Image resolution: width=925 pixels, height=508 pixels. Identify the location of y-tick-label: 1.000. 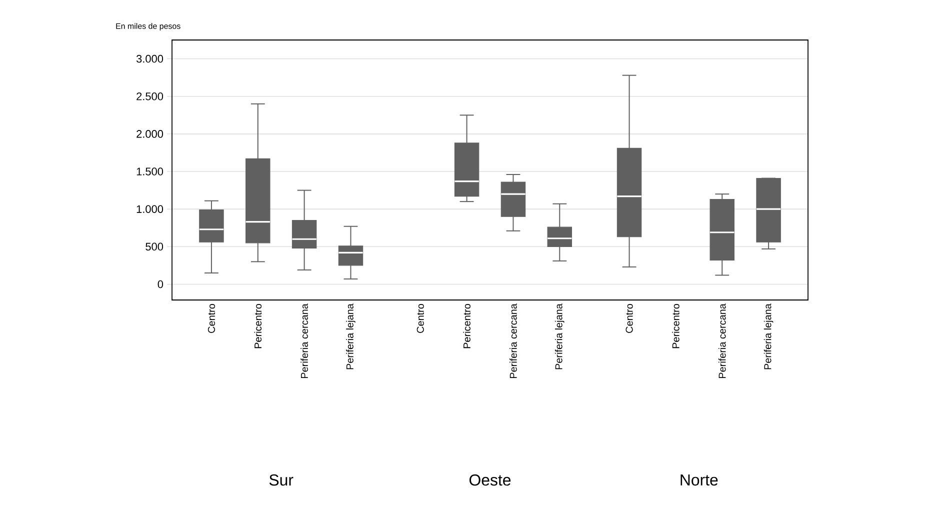
(150, 209).